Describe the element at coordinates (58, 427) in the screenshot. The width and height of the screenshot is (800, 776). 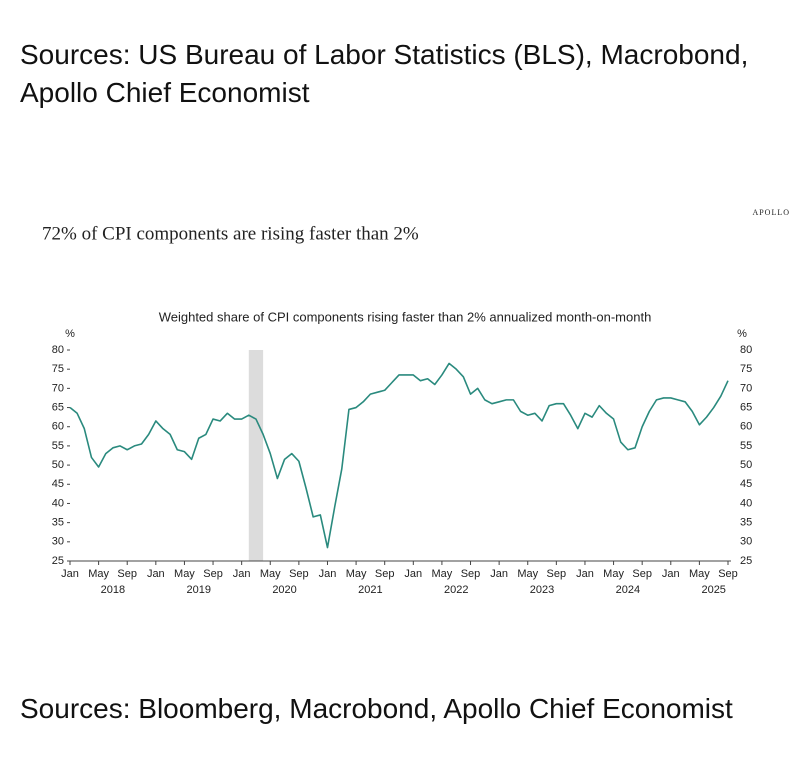
I see `y-tick-label: 60` at that location.